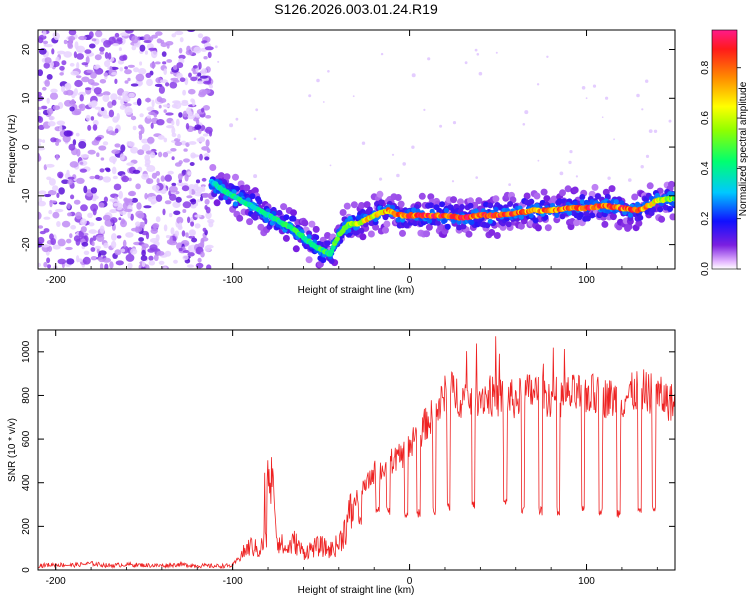 The height and width of the screenshot is (600, 750). What do you see at coordinates (356, 9) in the screenshot?
I see `chart-title: S126.2026.003.01.24.R19` at bounding box center [356, 9].